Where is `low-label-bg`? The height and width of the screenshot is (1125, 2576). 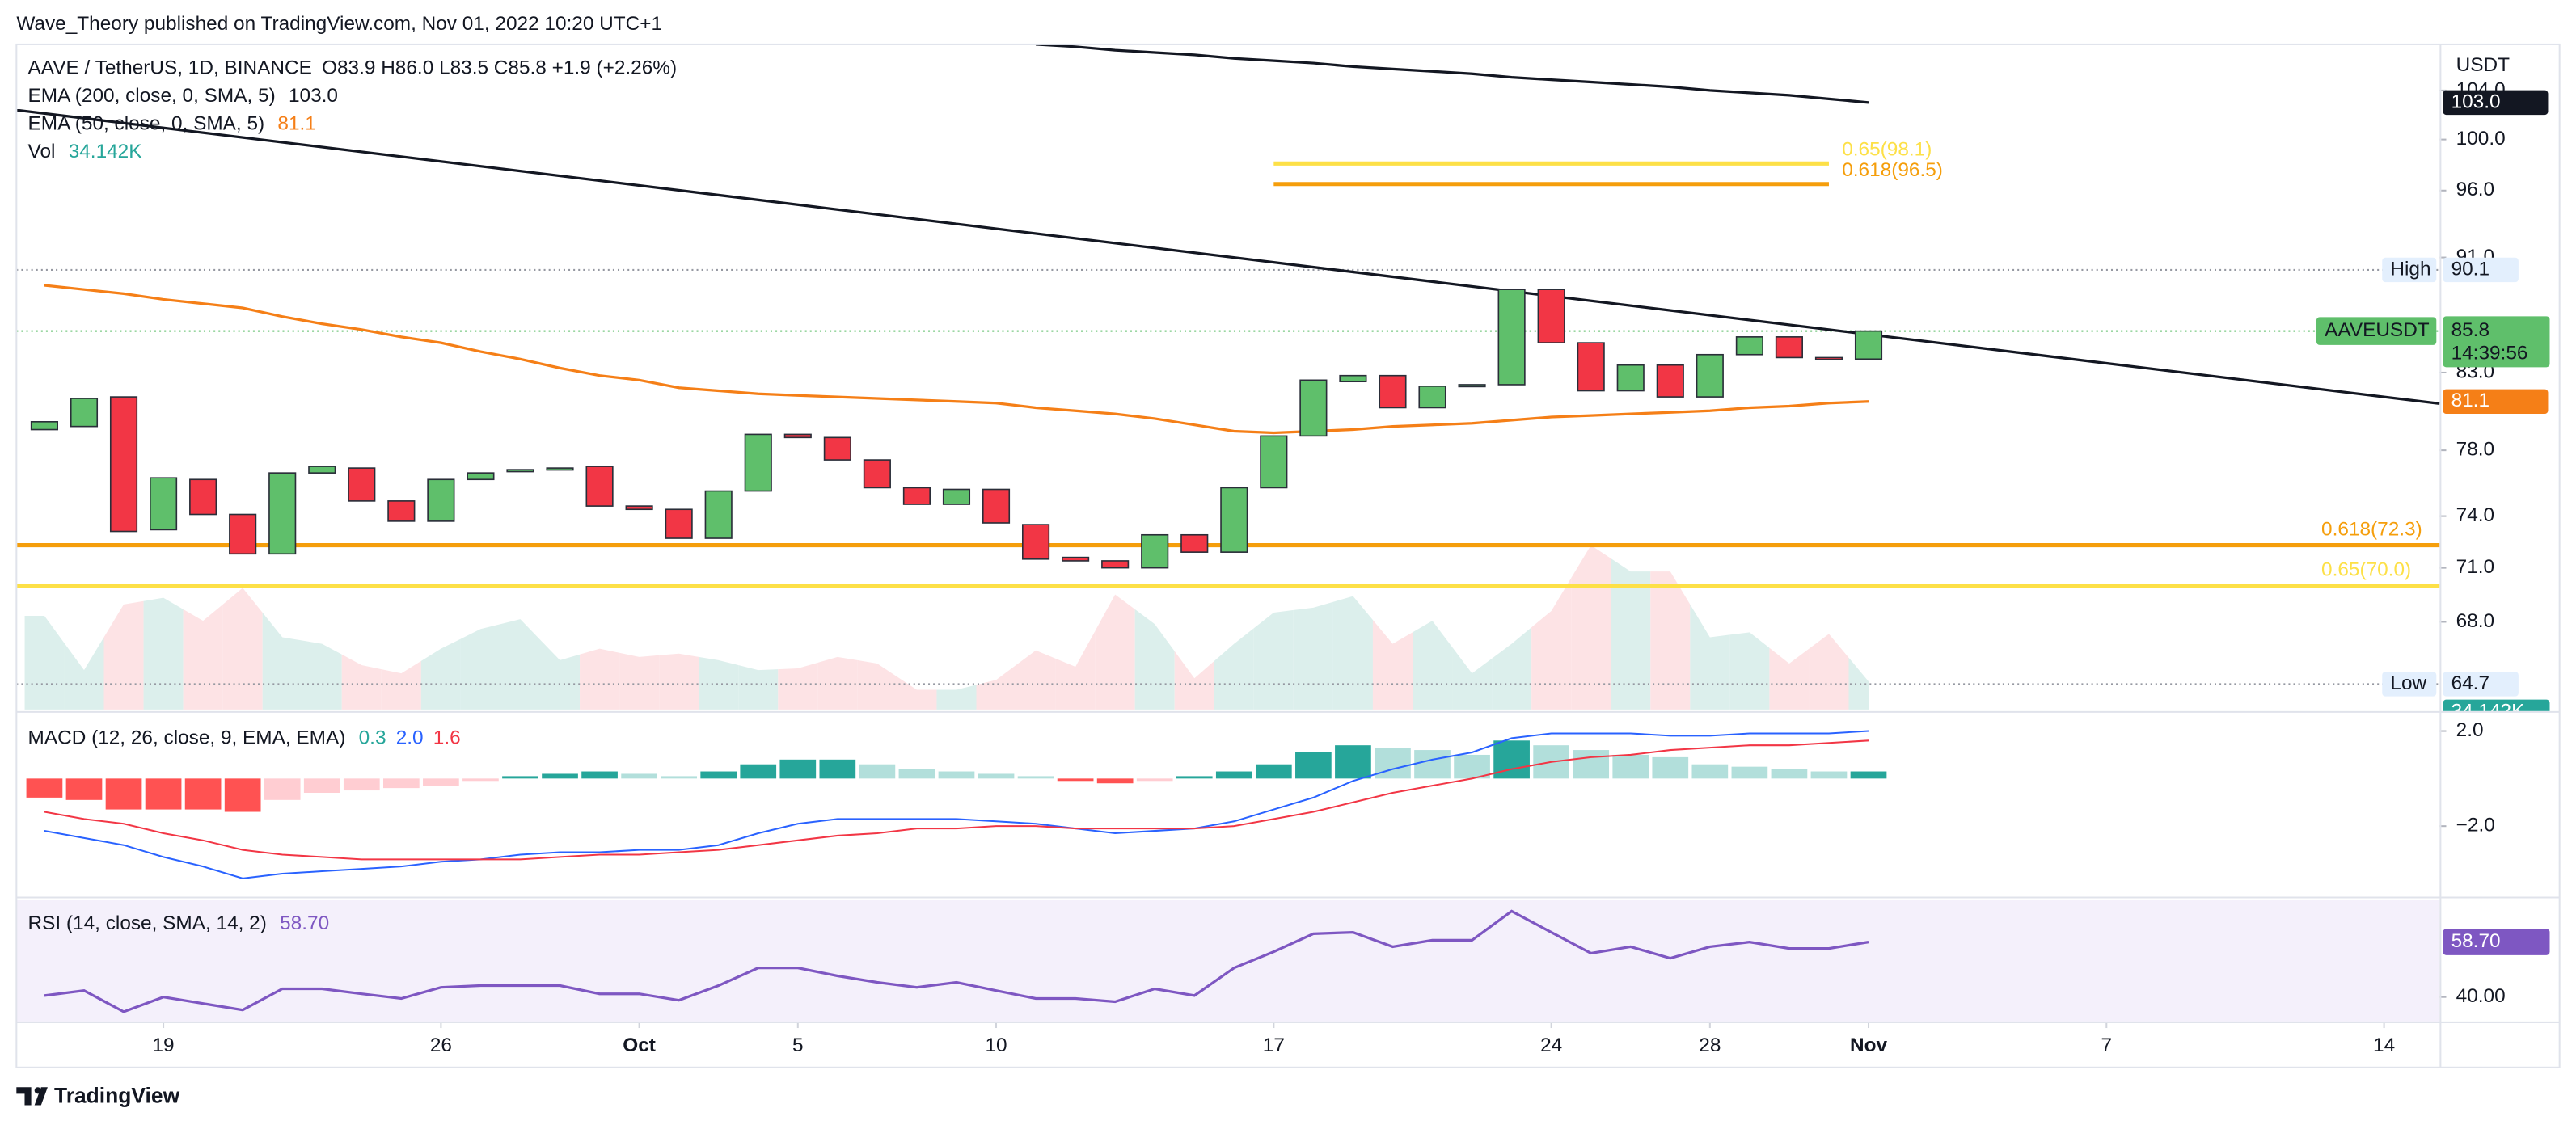
low-label-bg is located at coordinates (2409, 685).